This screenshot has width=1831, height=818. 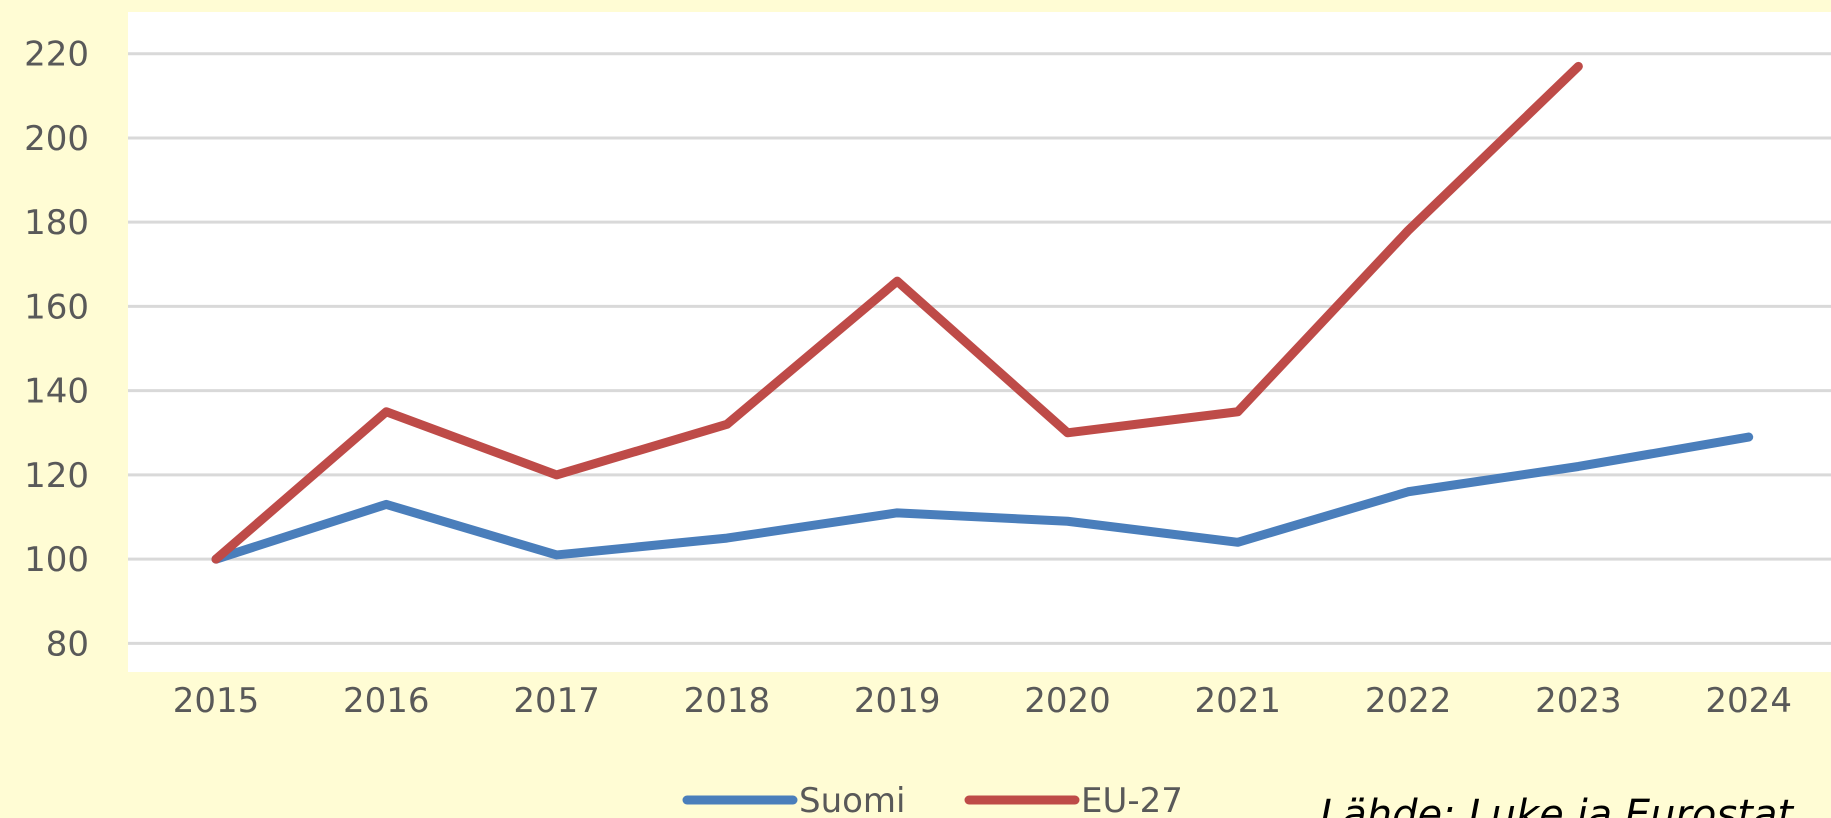 What do you see at coordinates (556, 701) in the screenshot?
I see `x-tick-label: 2017` at bounding box center [556, 701].